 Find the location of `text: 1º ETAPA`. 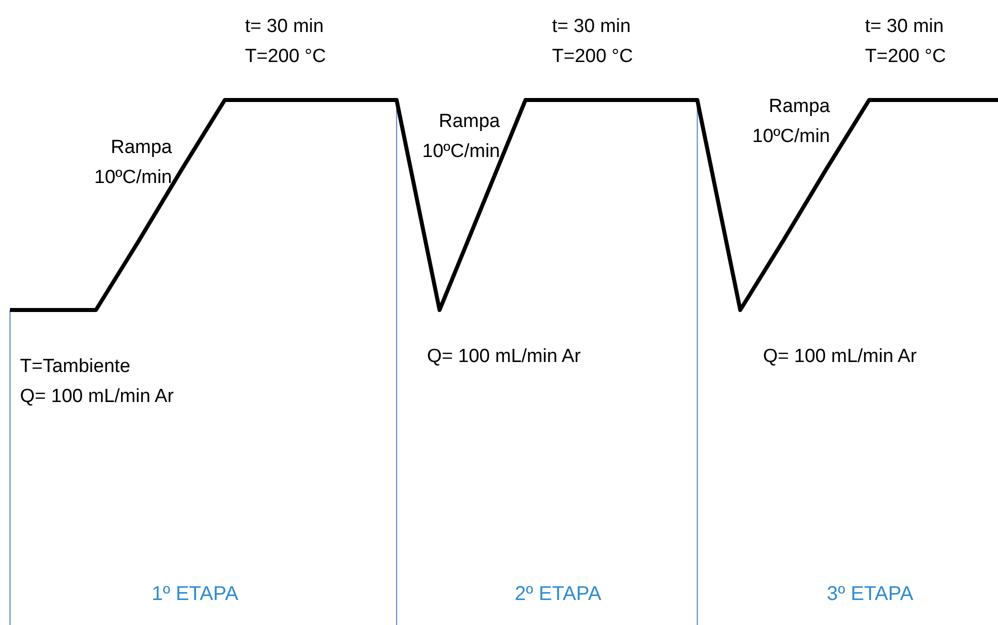

text: 1º ETAPA is located at coordinates (195, 594).